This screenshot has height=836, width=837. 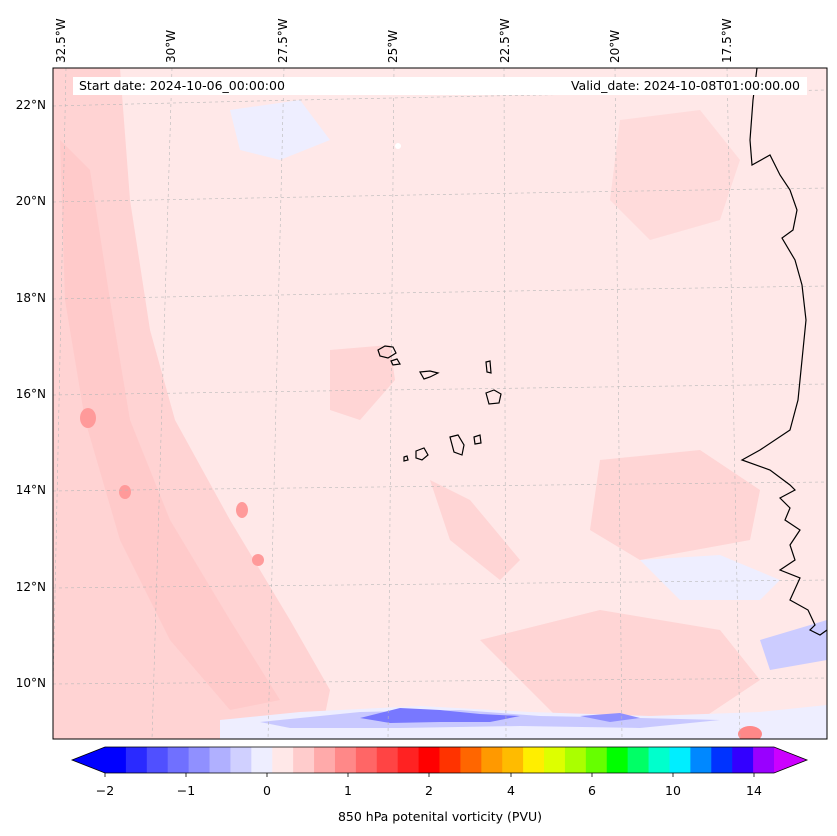 I want to click on colorbar-extend-right, so click(x=790, y=760).